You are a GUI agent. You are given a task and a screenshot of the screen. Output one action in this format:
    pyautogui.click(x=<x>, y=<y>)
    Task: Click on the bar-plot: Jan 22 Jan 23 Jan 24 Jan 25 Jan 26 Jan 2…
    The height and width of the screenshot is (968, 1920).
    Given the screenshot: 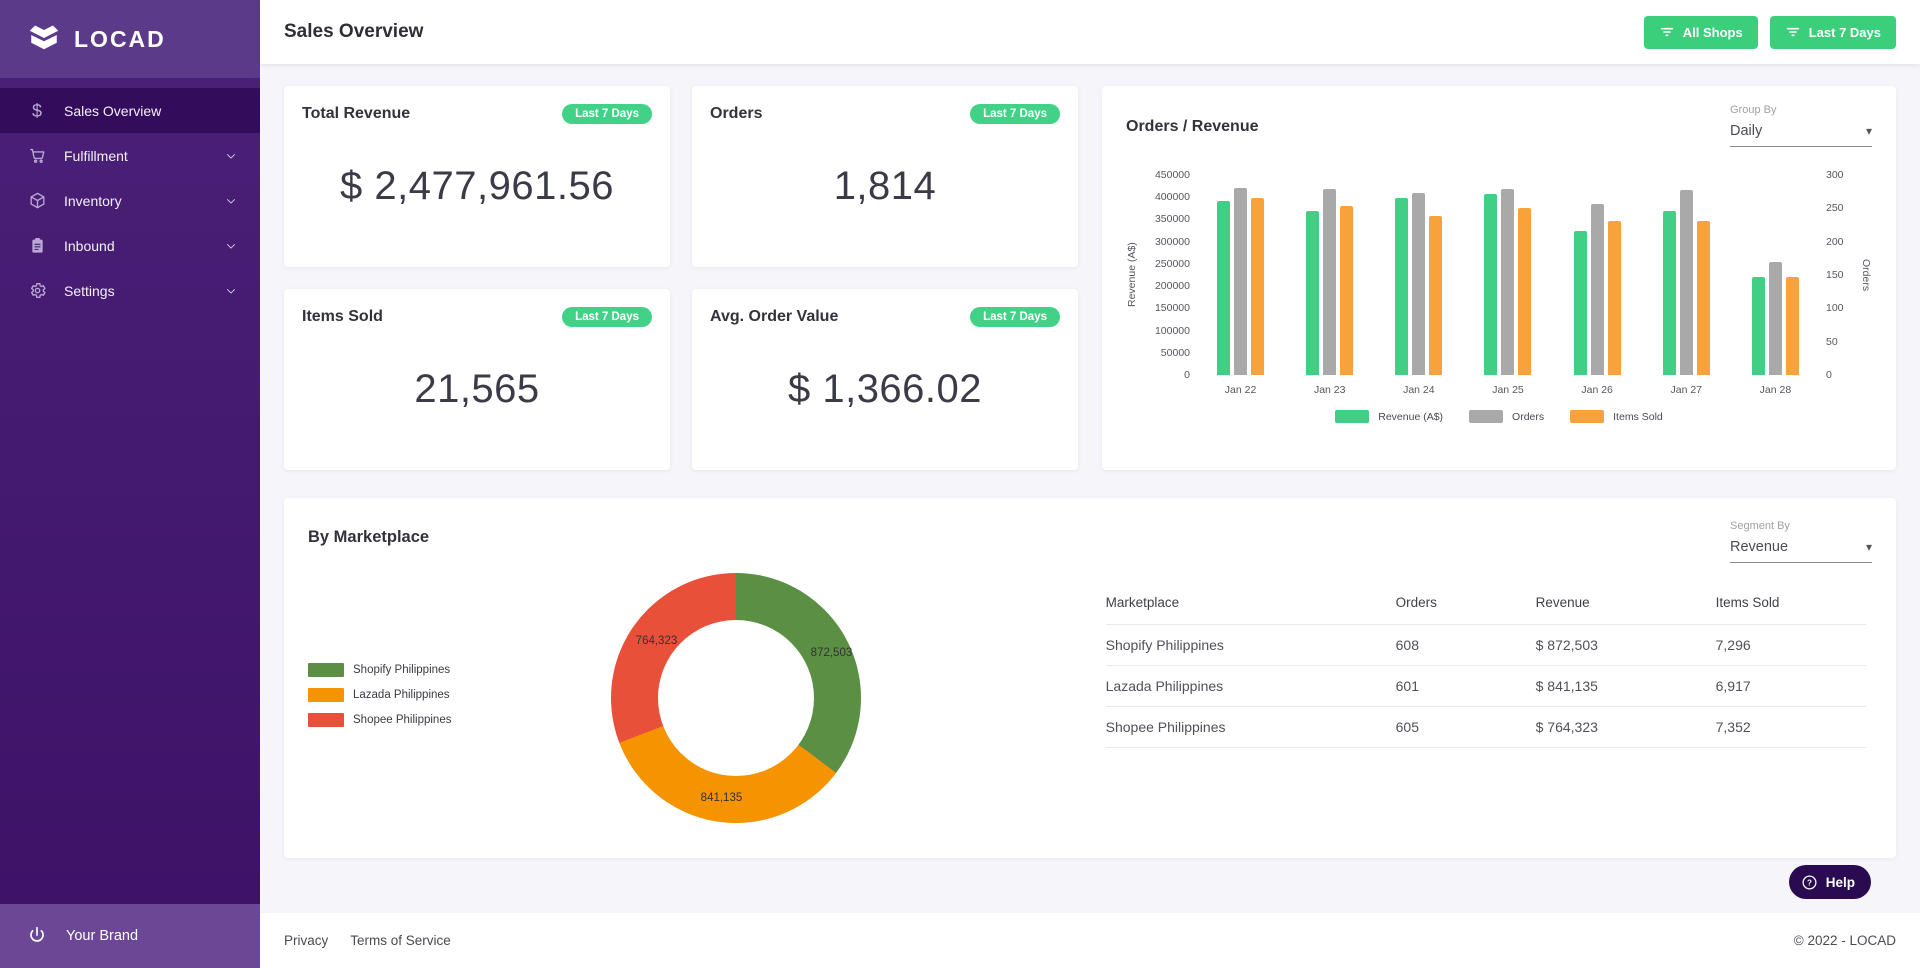 What is the action you would take?
    pyautogui.click(x=1508, y=285)
    